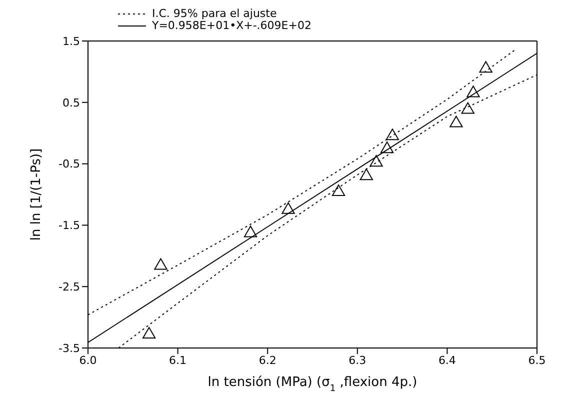  I want to click on y-tick-label: -3.5, so click(69, 348).